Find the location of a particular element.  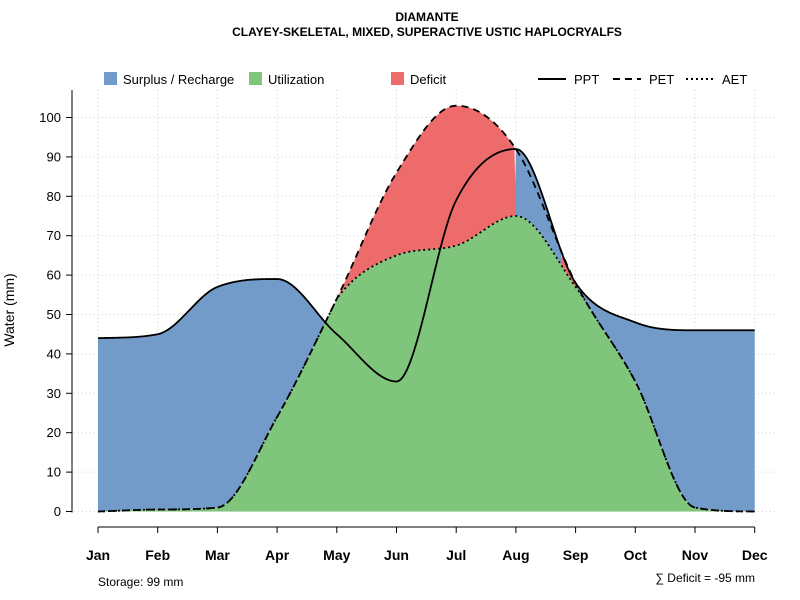

x-tick-label: Aug is located at coordinates (515, 555).